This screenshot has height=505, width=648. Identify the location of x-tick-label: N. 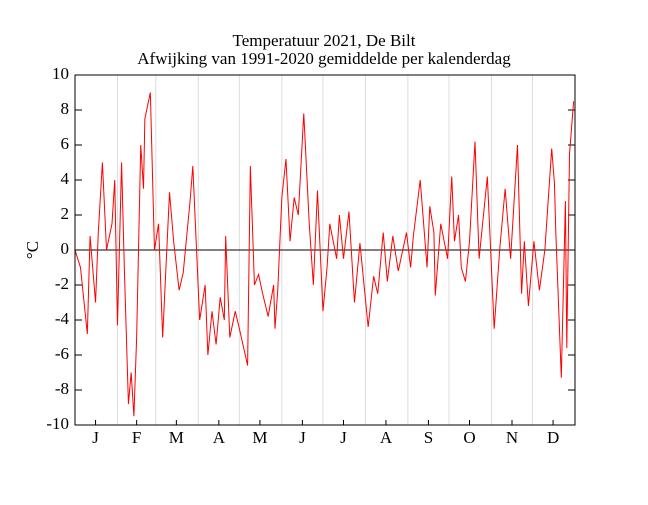
(512, 437).